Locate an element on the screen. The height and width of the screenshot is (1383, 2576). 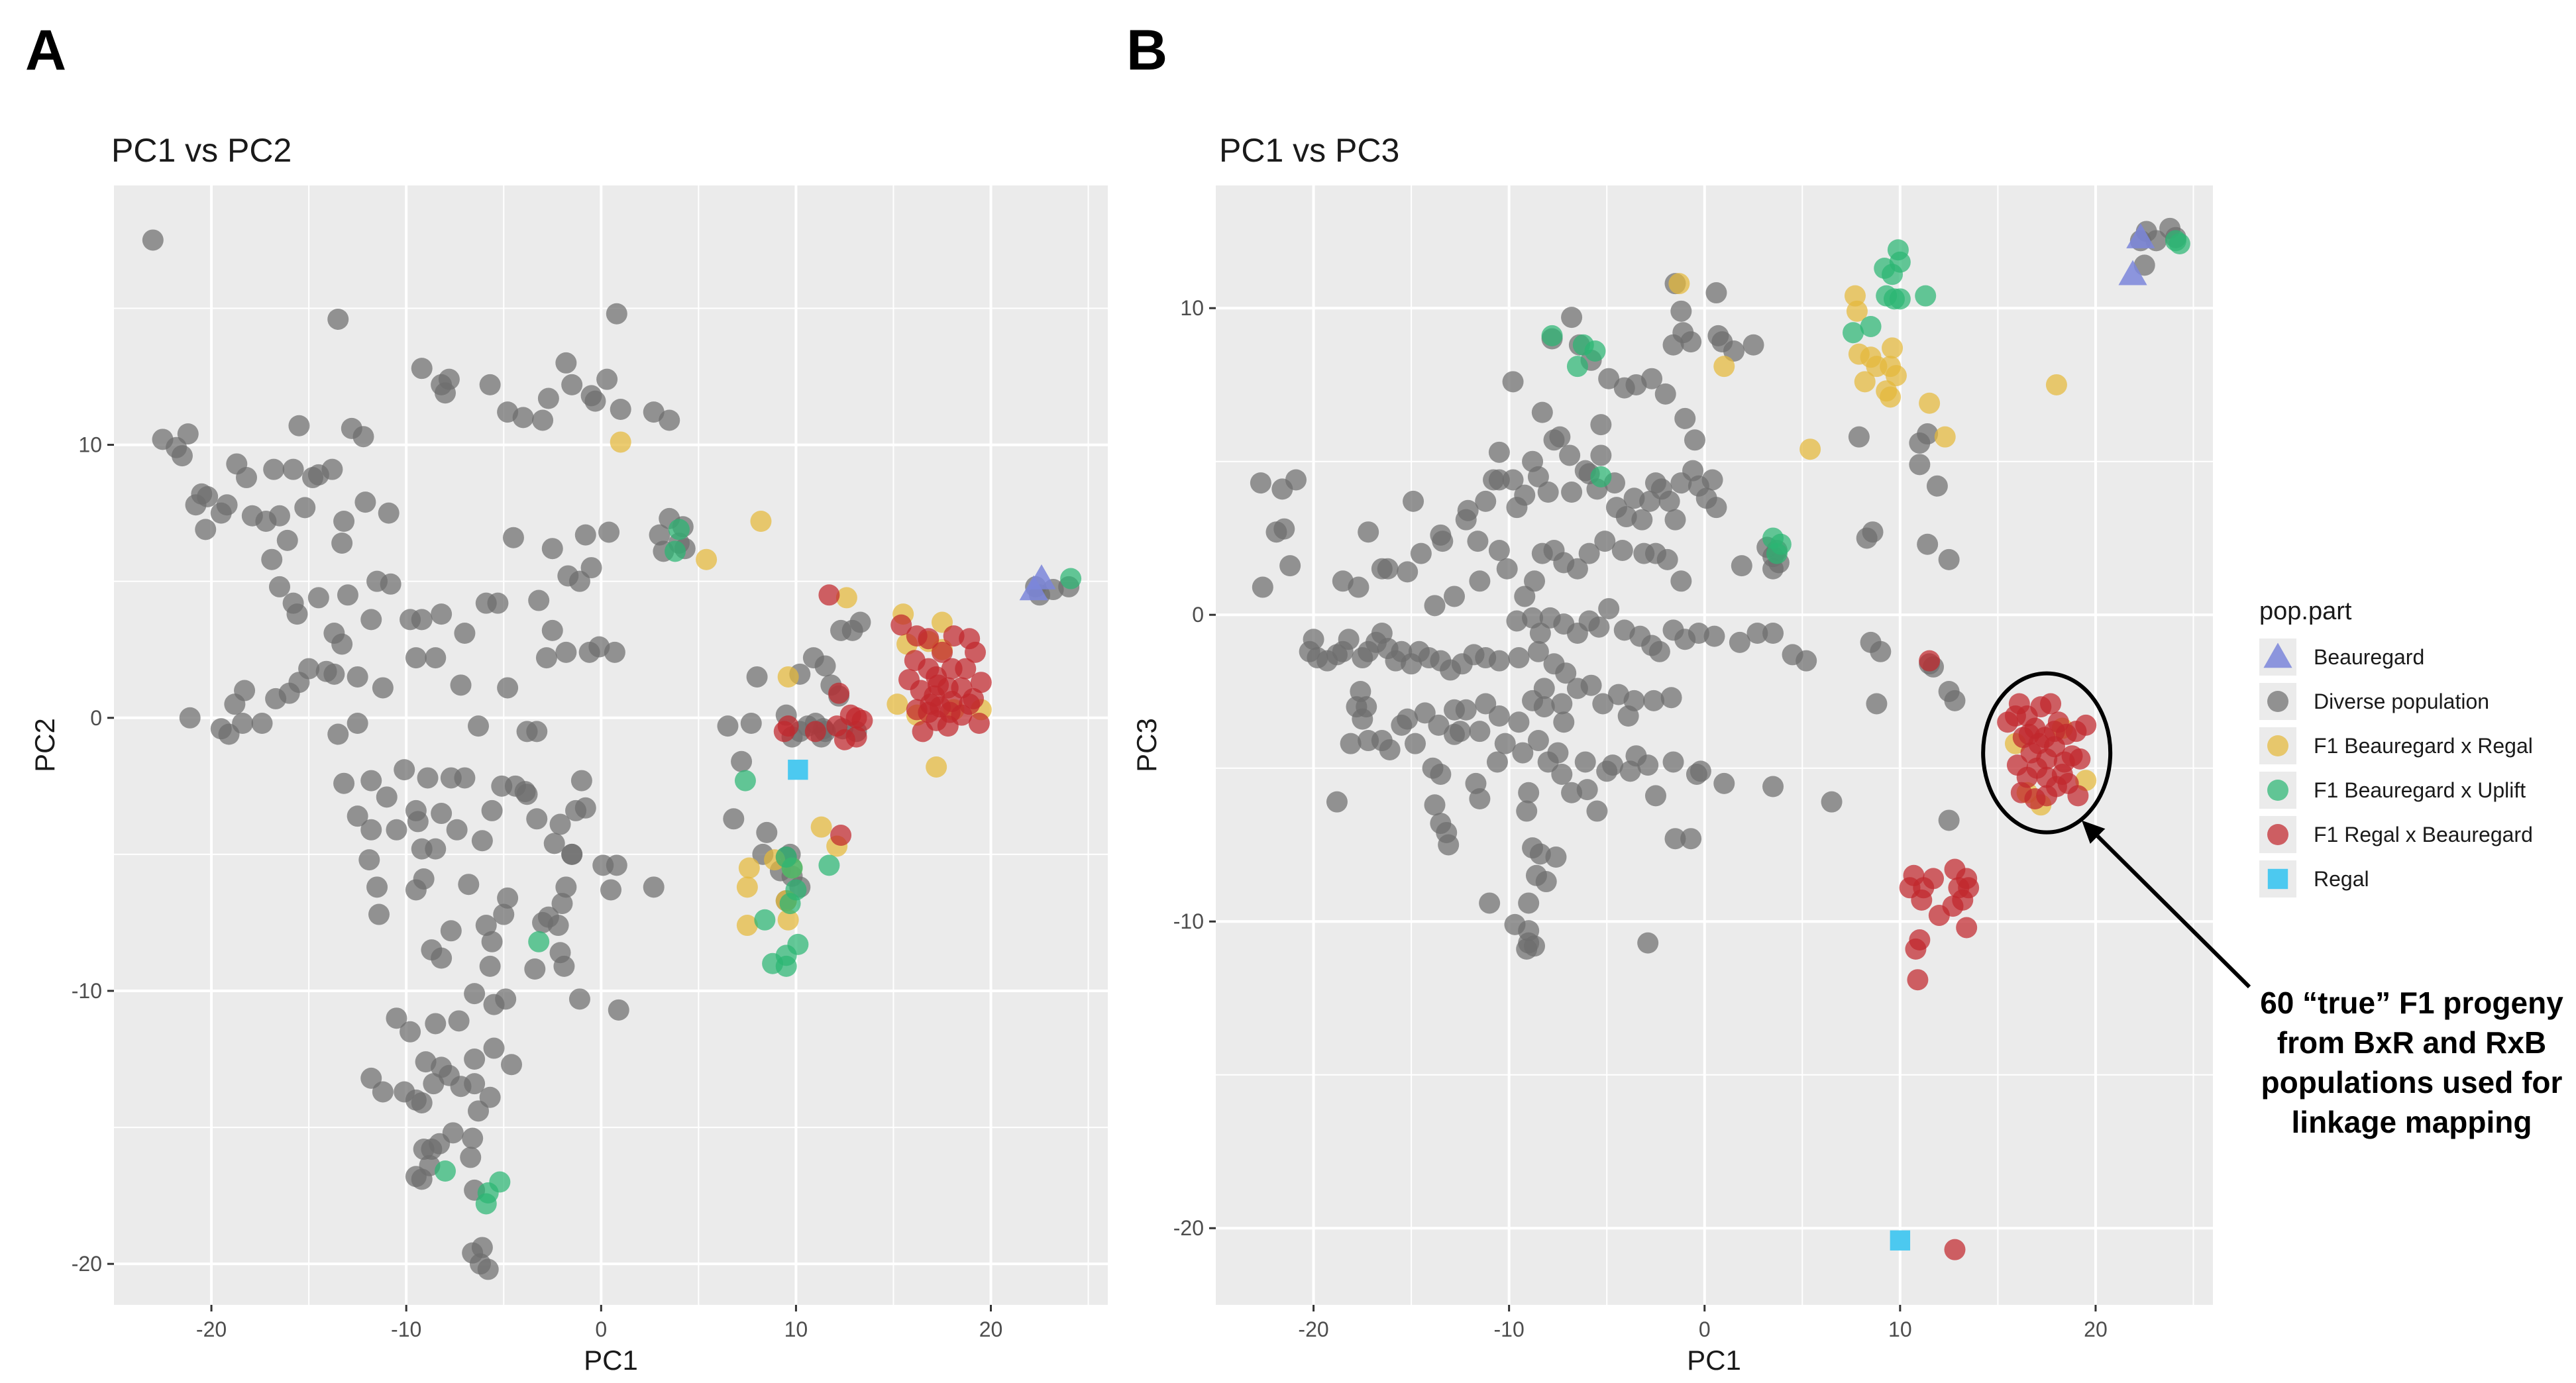
x-tick-label: 10 is located at coordinates (796, 1329).